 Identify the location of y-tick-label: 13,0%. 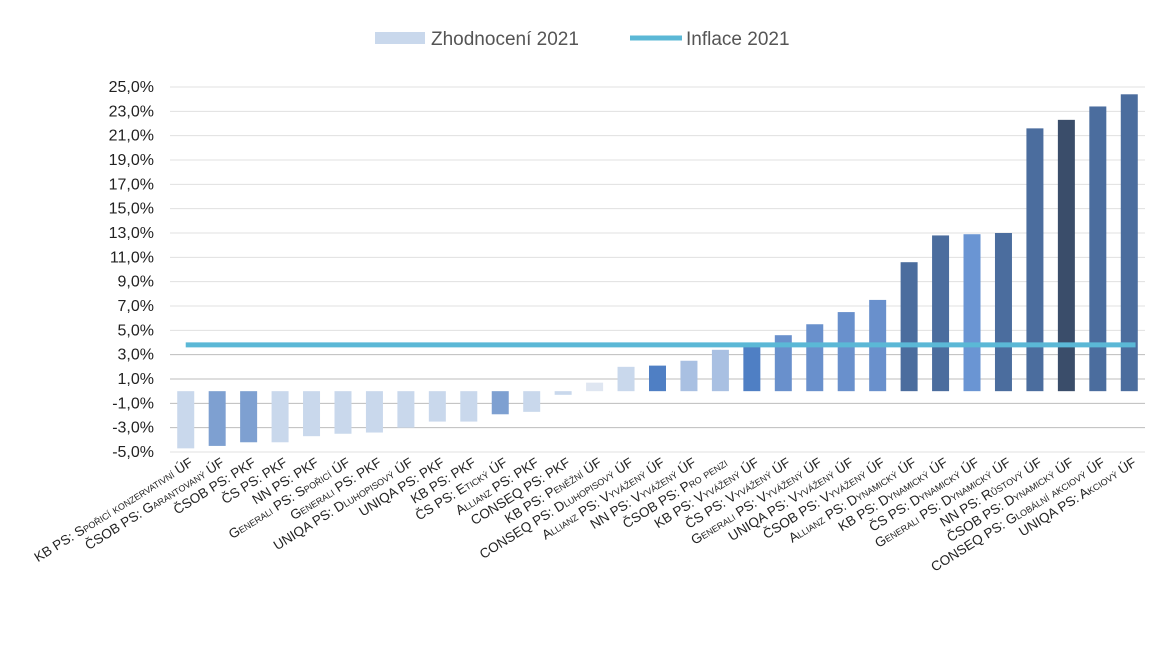
(131, 233).